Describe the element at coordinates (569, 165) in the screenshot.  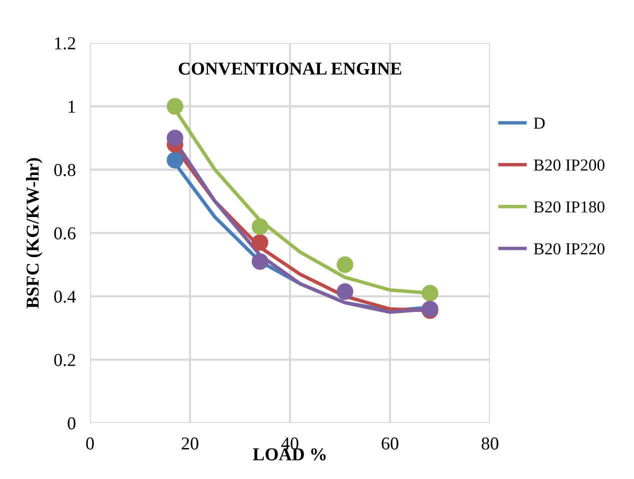
I see `legend-label: B20 IP200` at that location.